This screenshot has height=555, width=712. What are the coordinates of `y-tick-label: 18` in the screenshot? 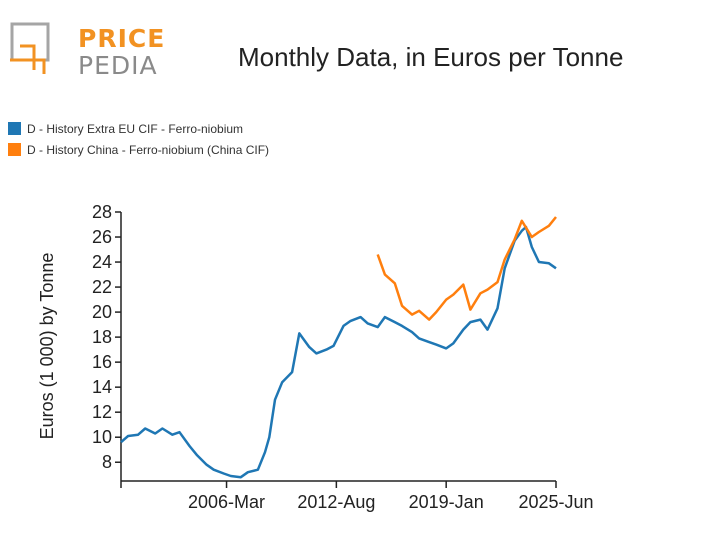 It's located at (102, 337).